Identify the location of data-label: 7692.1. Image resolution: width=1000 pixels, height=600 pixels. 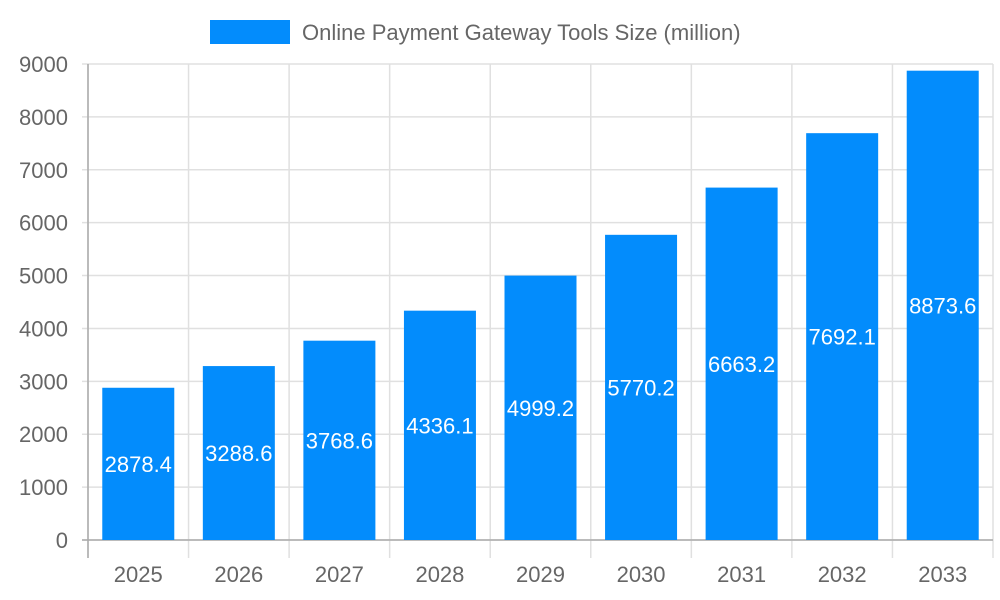
(842, 337).